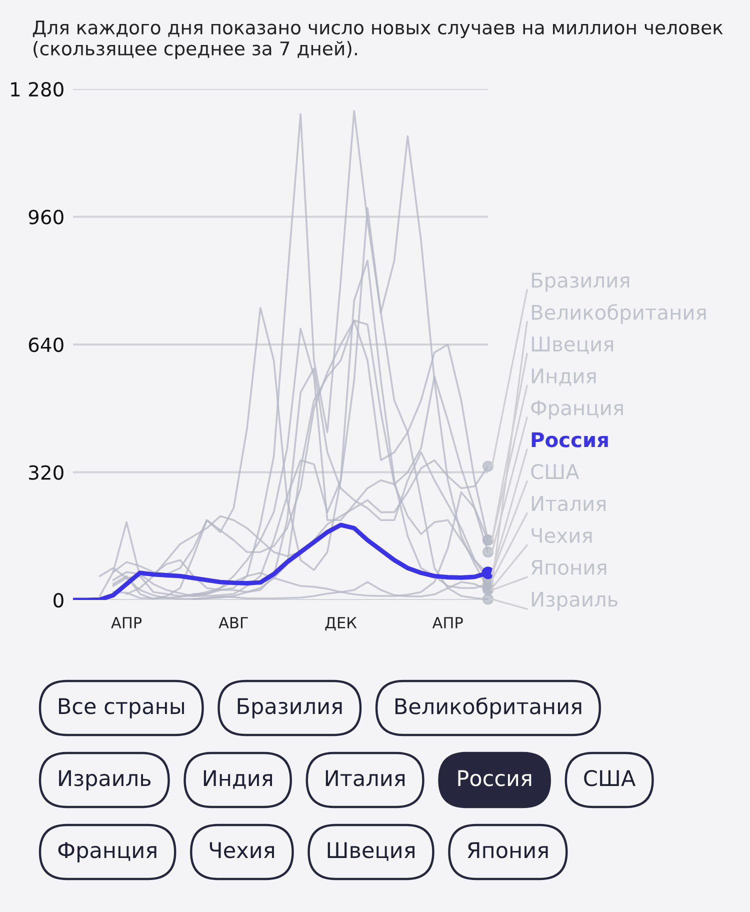  I want to click on y-tick-label: 960, so click(46, 217).